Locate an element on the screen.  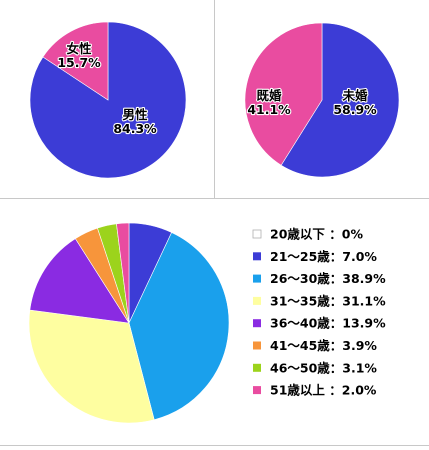
legend-label: 21〜25歳：7.0% is located at coordinates (323, 256).